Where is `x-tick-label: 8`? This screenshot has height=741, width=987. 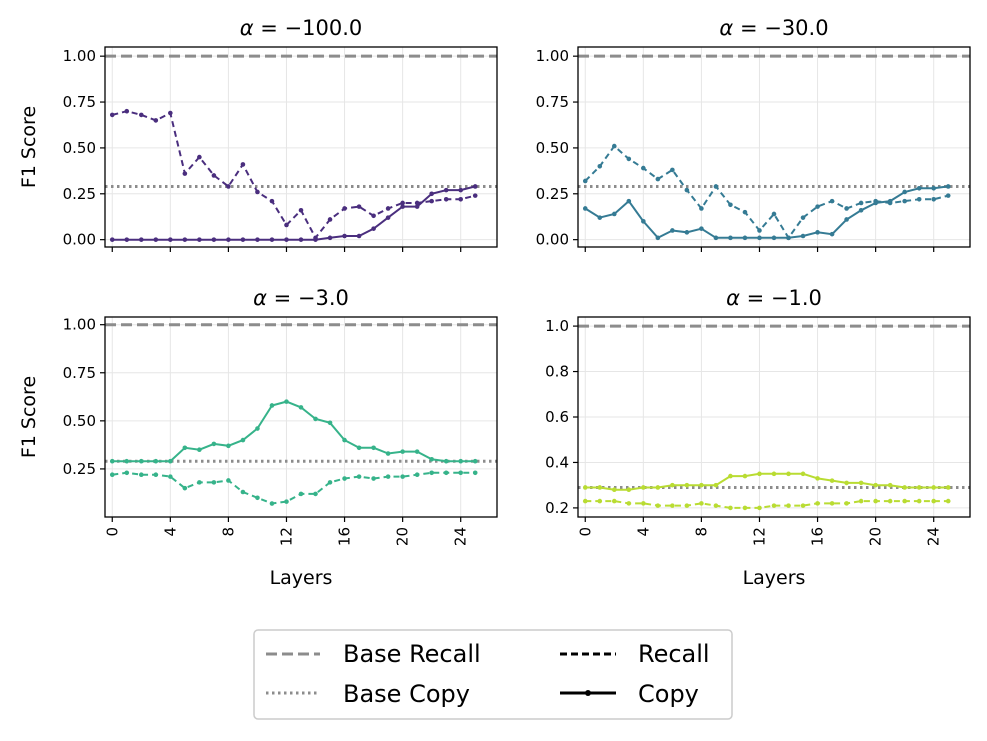 x-tick-label: 8 is located at coordinates (701, 532).